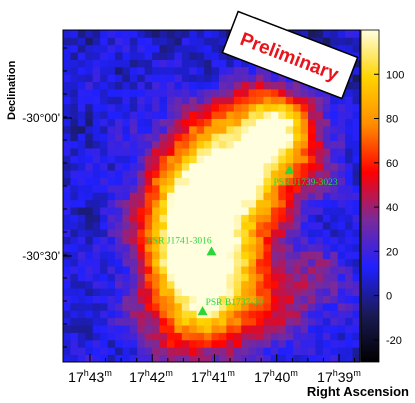 Image resolution: width=415 pixels, height=403 pixels. What do you see at coordinates (339, 376) in the screenshot?
I see `x-tick-label: 17h39m` at bounding box center [339, 376].